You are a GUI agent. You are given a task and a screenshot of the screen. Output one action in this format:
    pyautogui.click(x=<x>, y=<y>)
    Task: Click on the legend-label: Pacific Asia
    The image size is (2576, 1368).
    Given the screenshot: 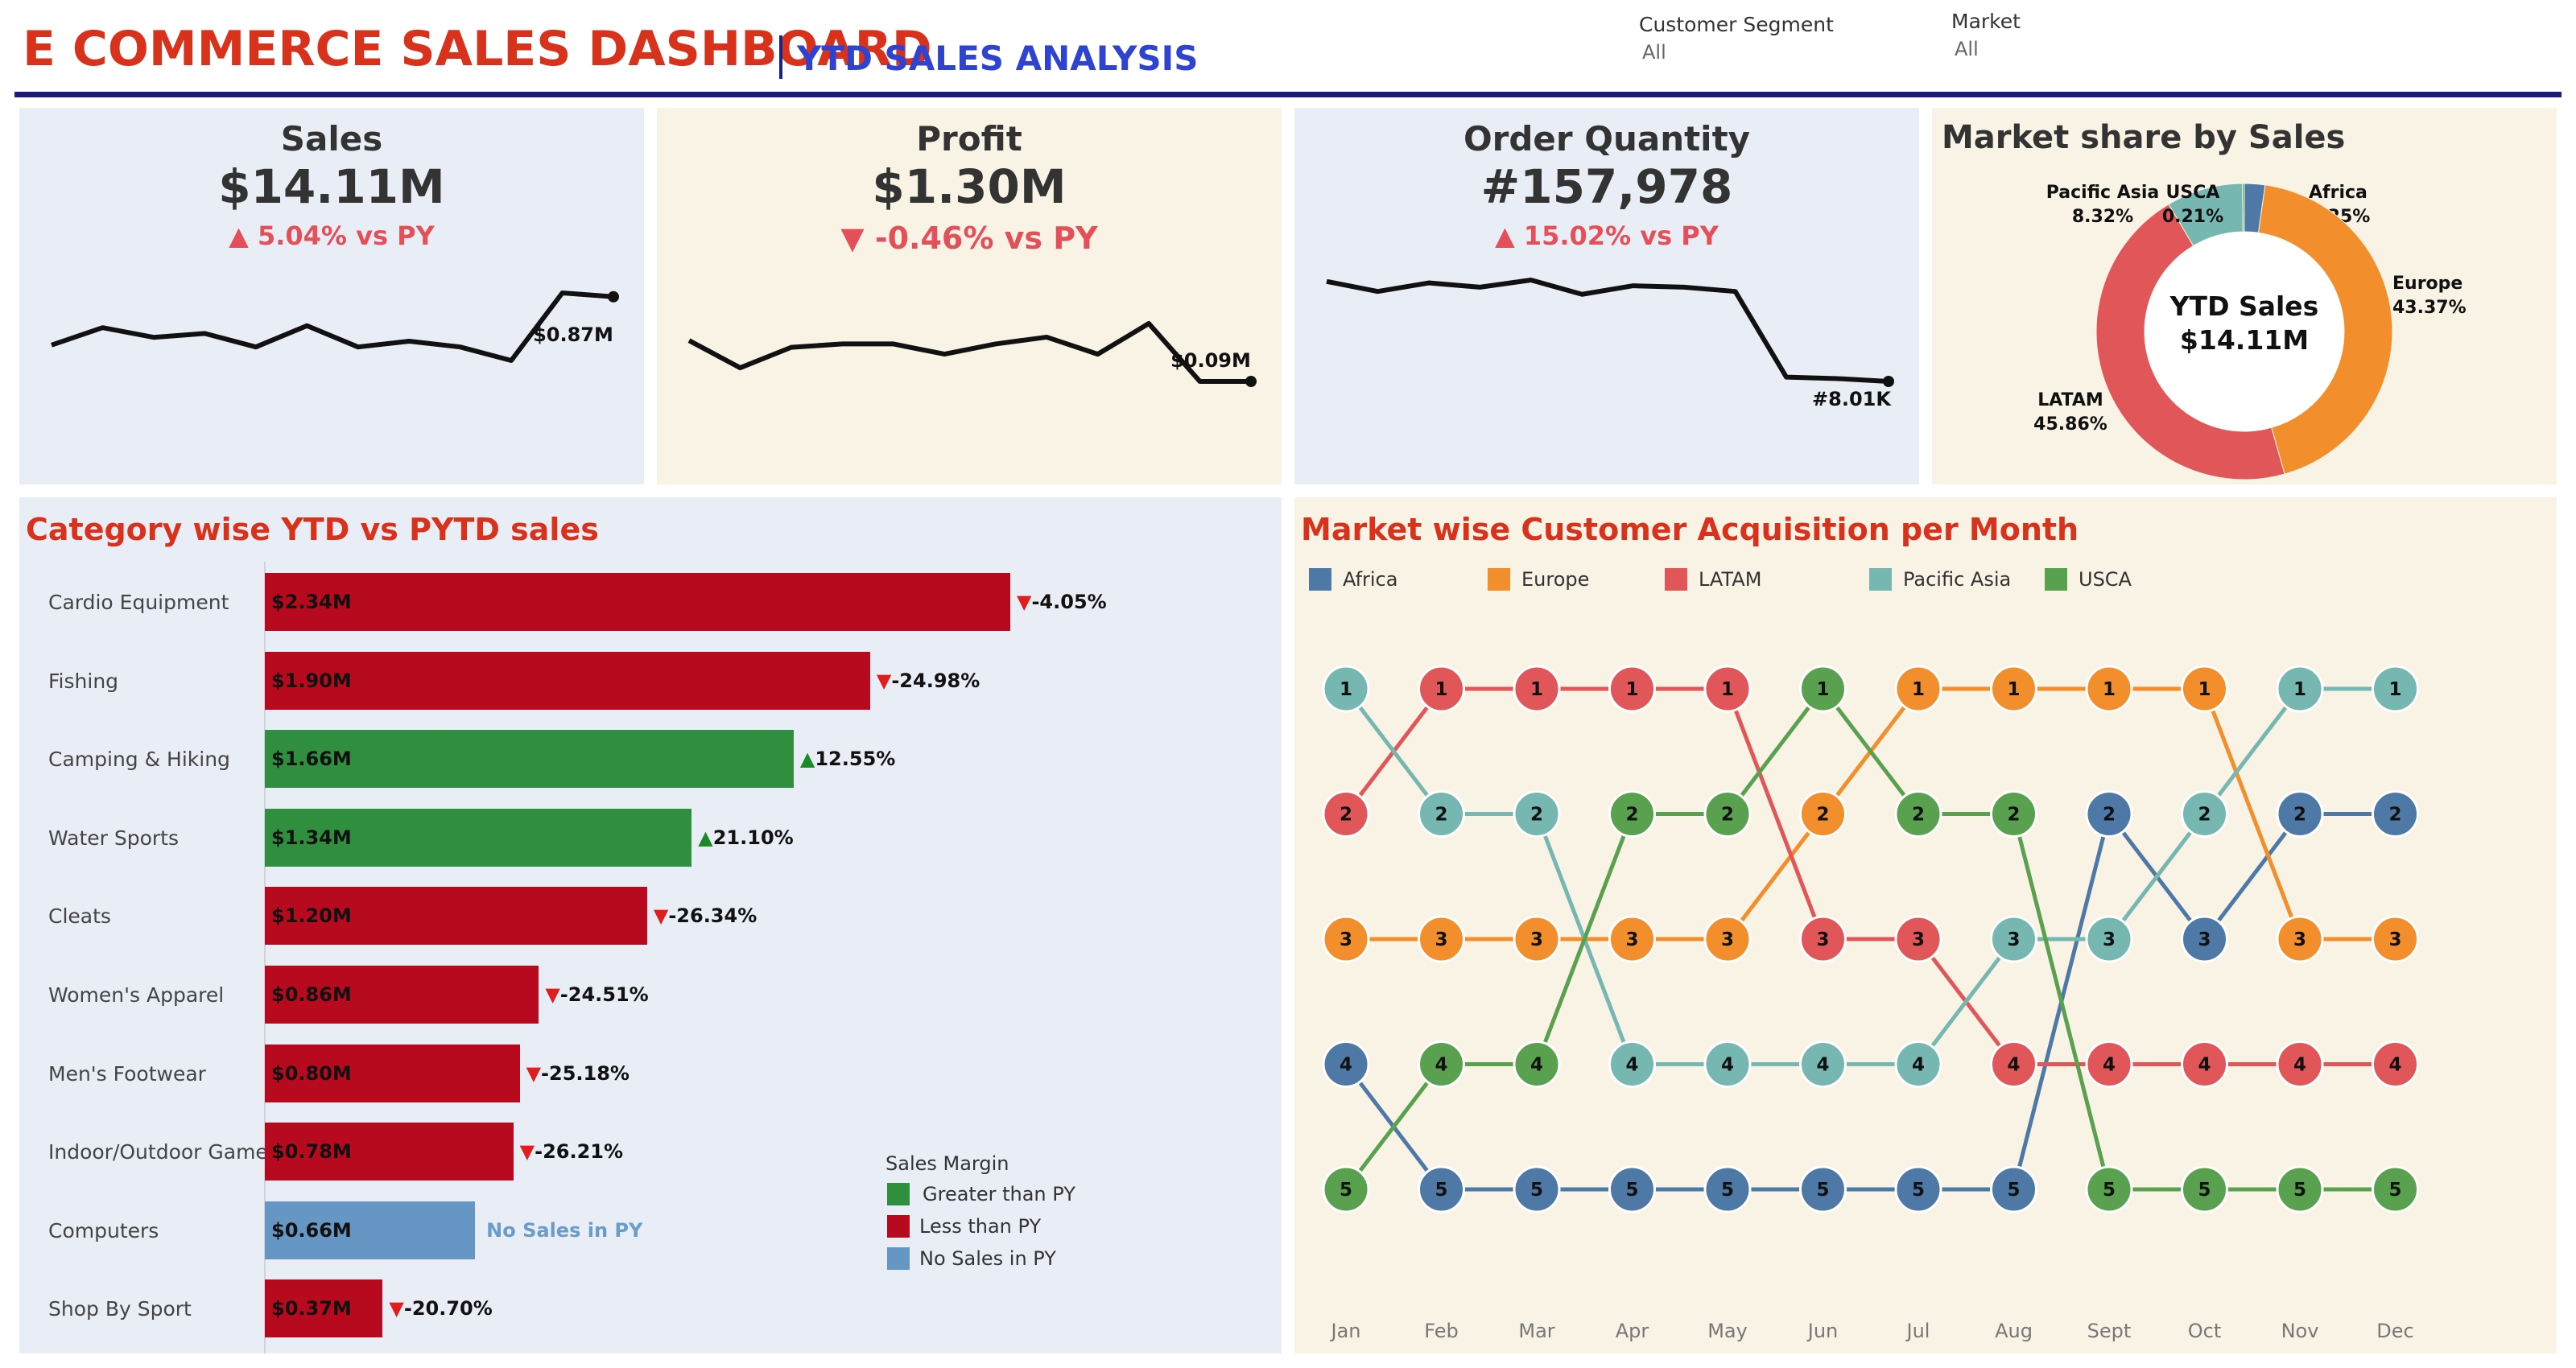 What is the action you would take?
    pyautogui.click(x=1957, y=579)
    